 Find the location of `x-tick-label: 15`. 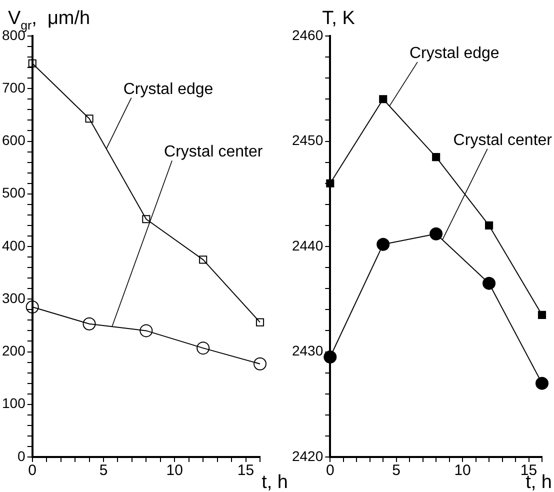

x-tick-label: 15 is located at coordinates (245, 471).